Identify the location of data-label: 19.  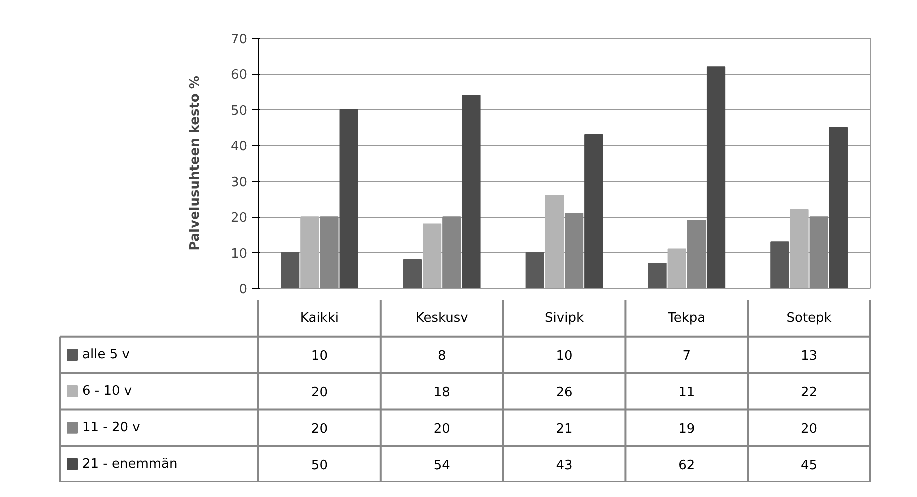
(687, 429).